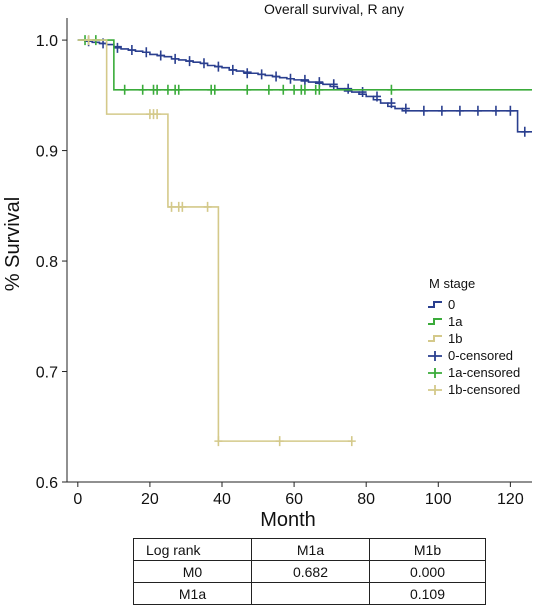  Describe the element at coordinates (435, 390) in the screenshot. I see `legend-swatch-1b-censored` at that location.